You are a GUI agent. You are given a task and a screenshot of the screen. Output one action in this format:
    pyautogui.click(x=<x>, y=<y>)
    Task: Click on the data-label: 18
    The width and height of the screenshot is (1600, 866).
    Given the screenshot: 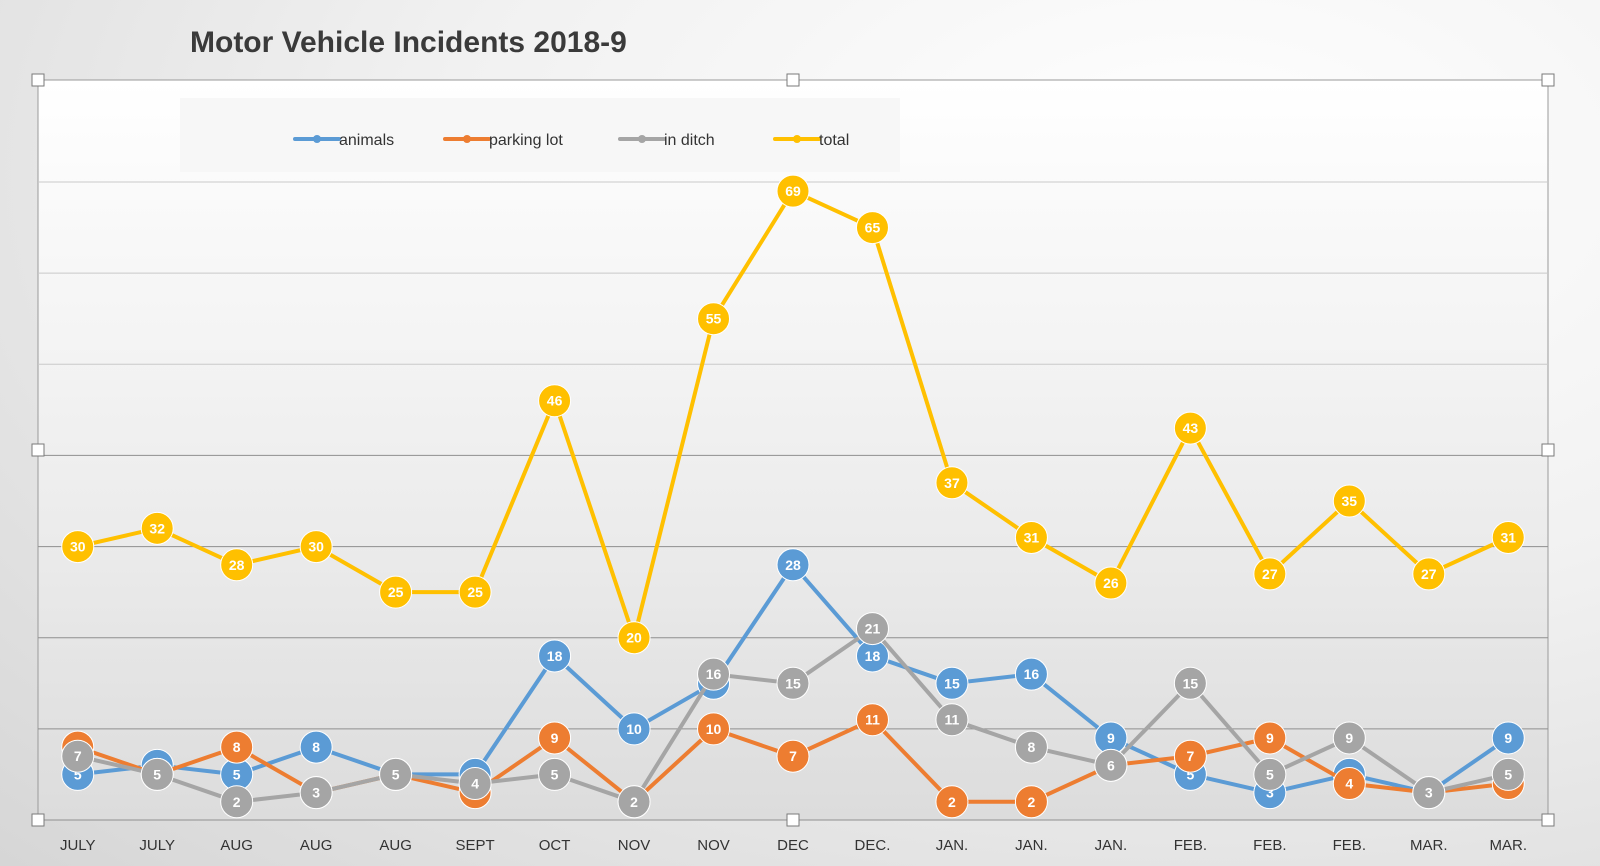 What is the action you would take?
    pyautogui.click(x=555, y=656)
    